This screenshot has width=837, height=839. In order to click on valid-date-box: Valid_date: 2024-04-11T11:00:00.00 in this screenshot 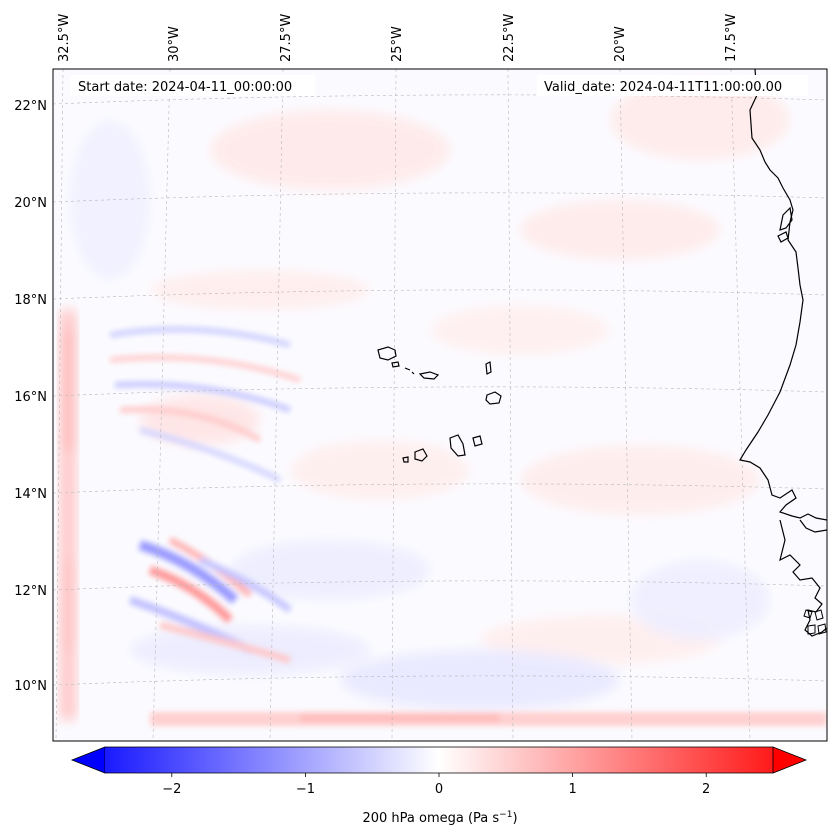, I will do `click(672, 85)`.